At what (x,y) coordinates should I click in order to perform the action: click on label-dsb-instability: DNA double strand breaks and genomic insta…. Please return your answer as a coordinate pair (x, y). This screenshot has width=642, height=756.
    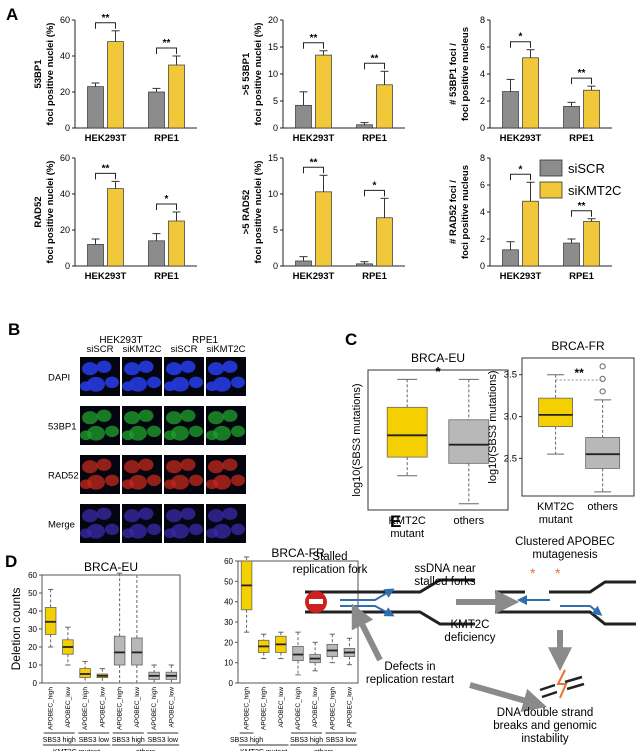
    Looking at the image, I should click on (545, 726).